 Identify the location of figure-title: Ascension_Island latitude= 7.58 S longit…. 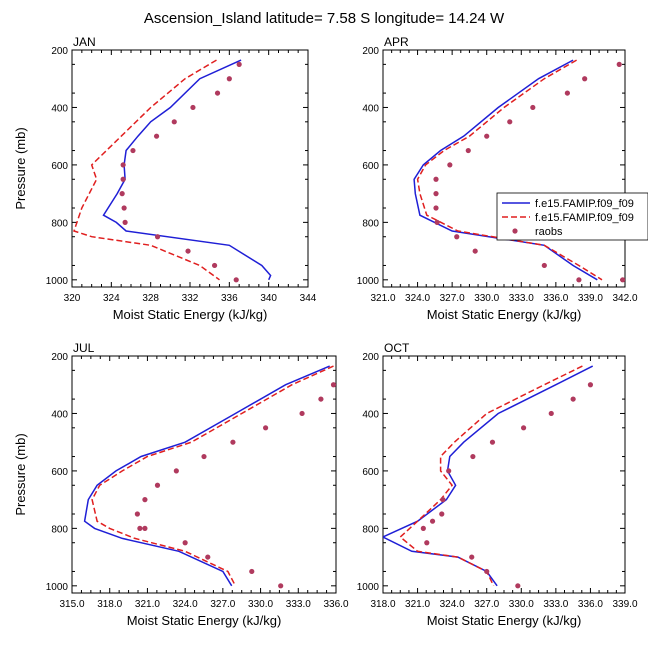
(324, 18).